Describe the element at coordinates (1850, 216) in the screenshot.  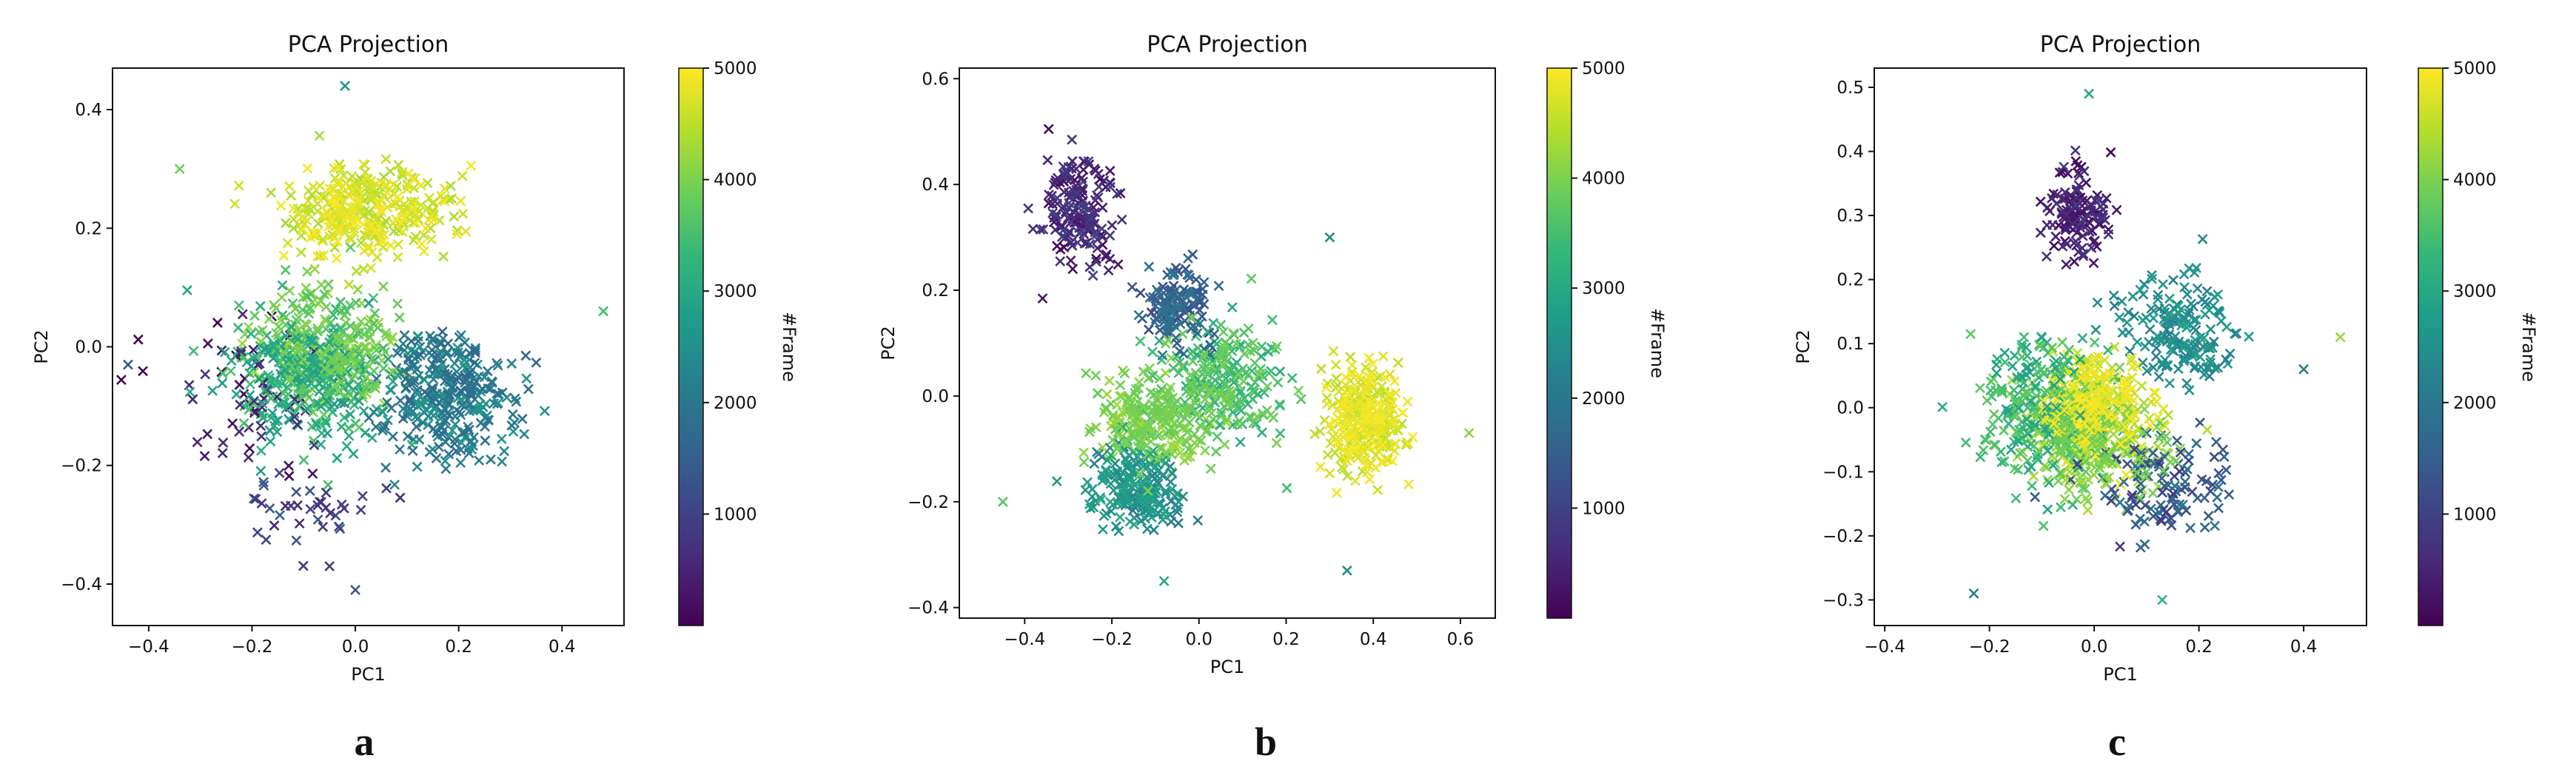
I see `y-tick-label: 0.3` at that location.